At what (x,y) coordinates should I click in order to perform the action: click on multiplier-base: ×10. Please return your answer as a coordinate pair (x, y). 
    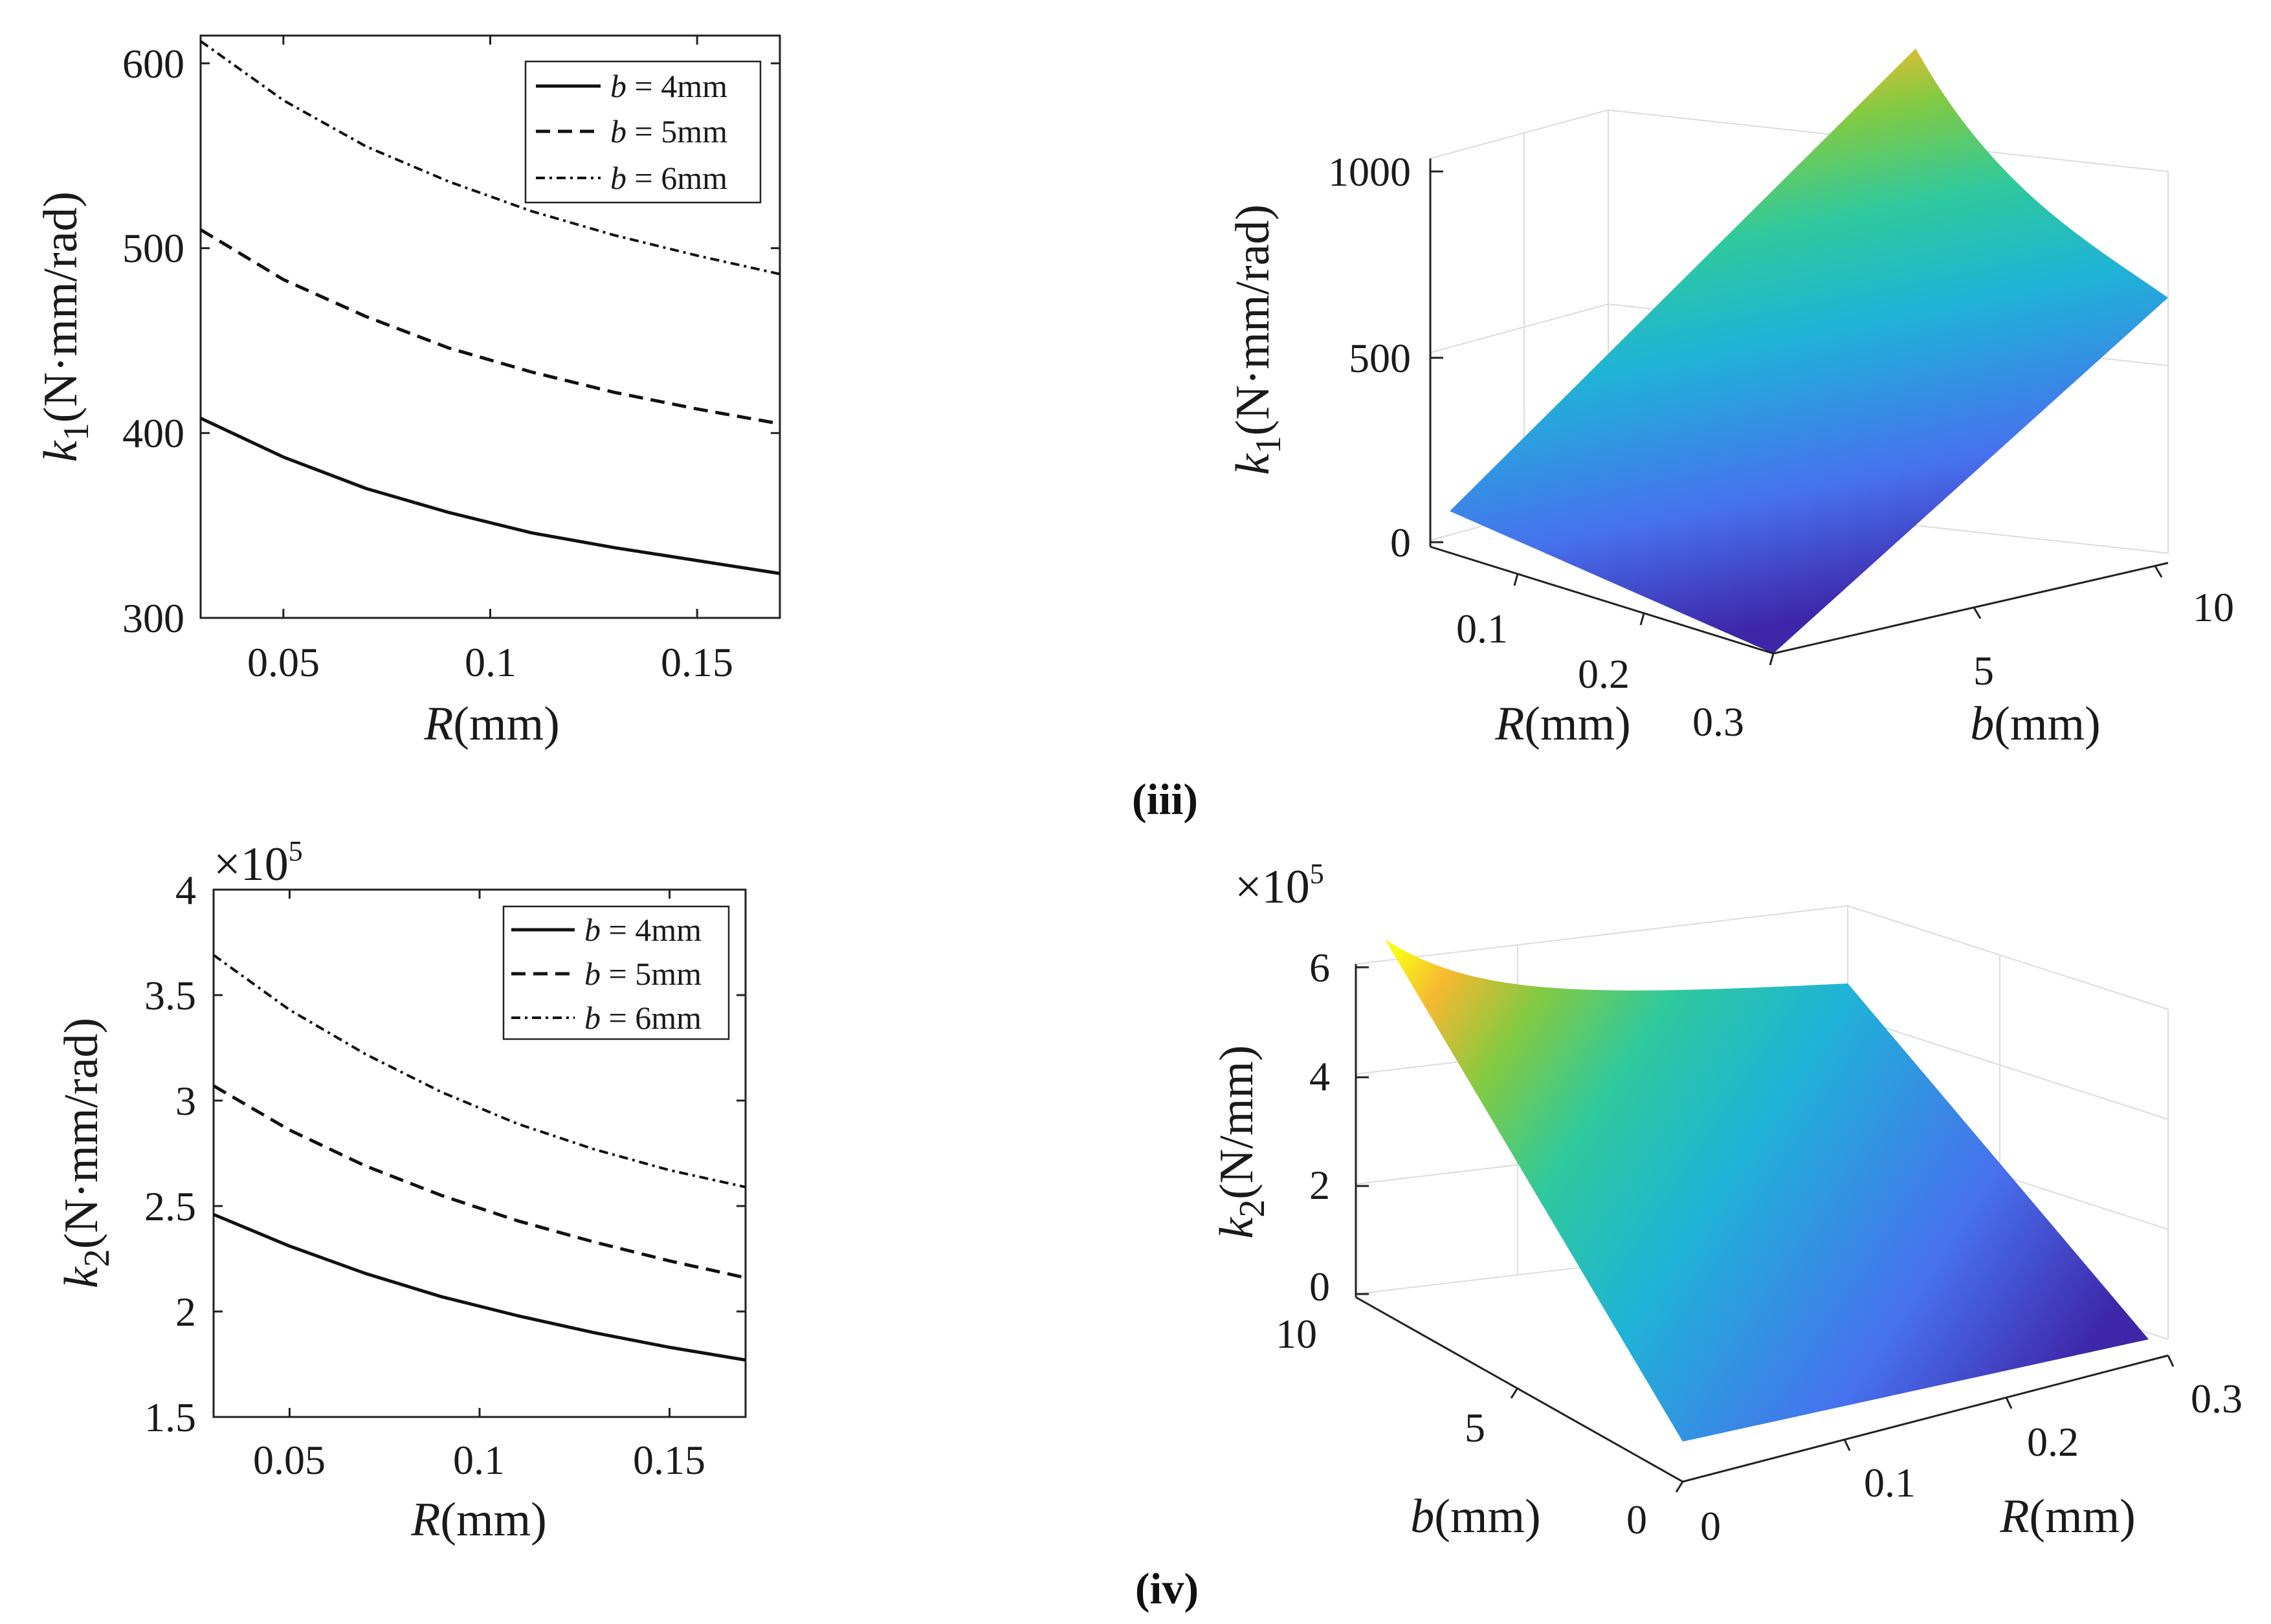
    Looking at the image, I should click on (1272, 887).